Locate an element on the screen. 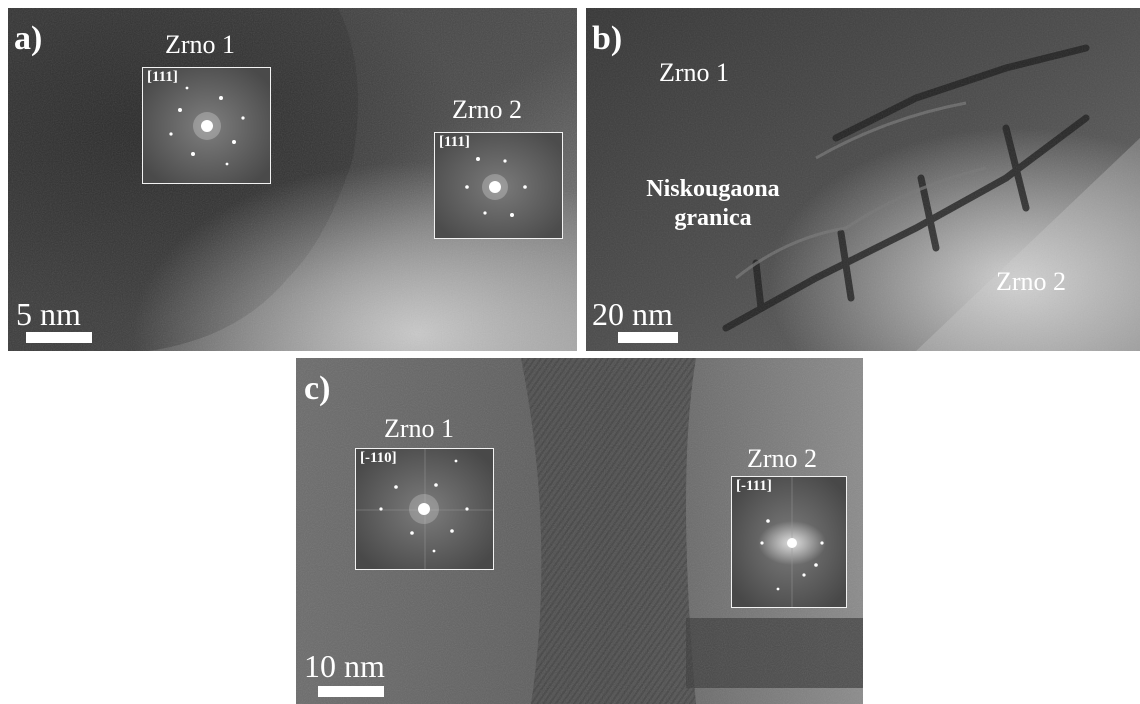 The width and height of the screenshot is (1140, 704). fft-pattern-c1 is located at coordinates (424, 509).